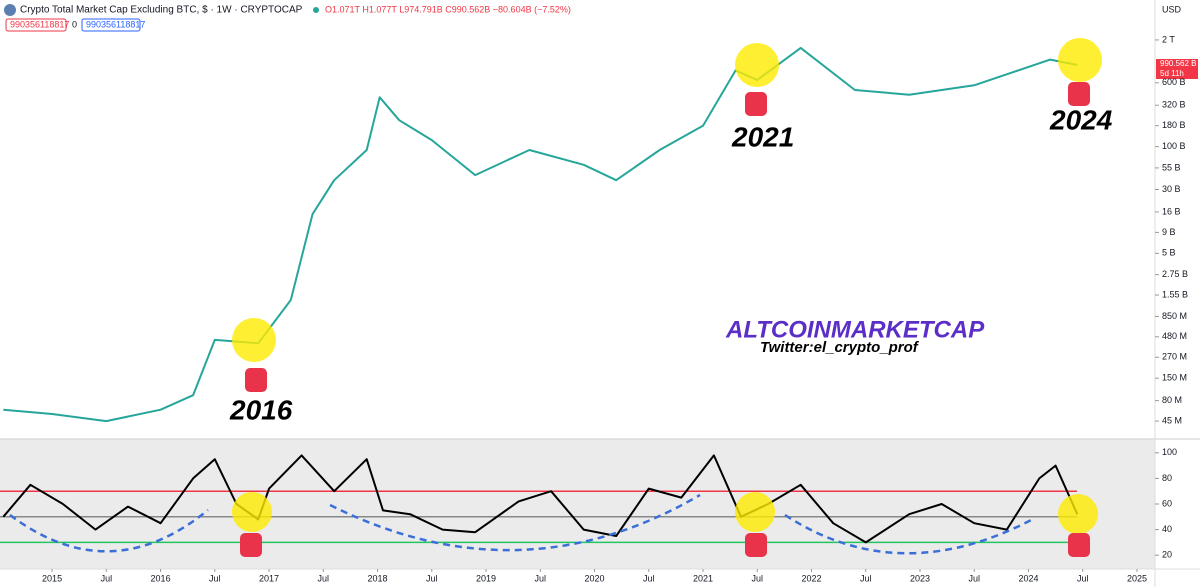  What do you see at coordinates (52, 578) in the screenshot?
I see `x-tick-label: 2015` at bounding box center [52, 578].